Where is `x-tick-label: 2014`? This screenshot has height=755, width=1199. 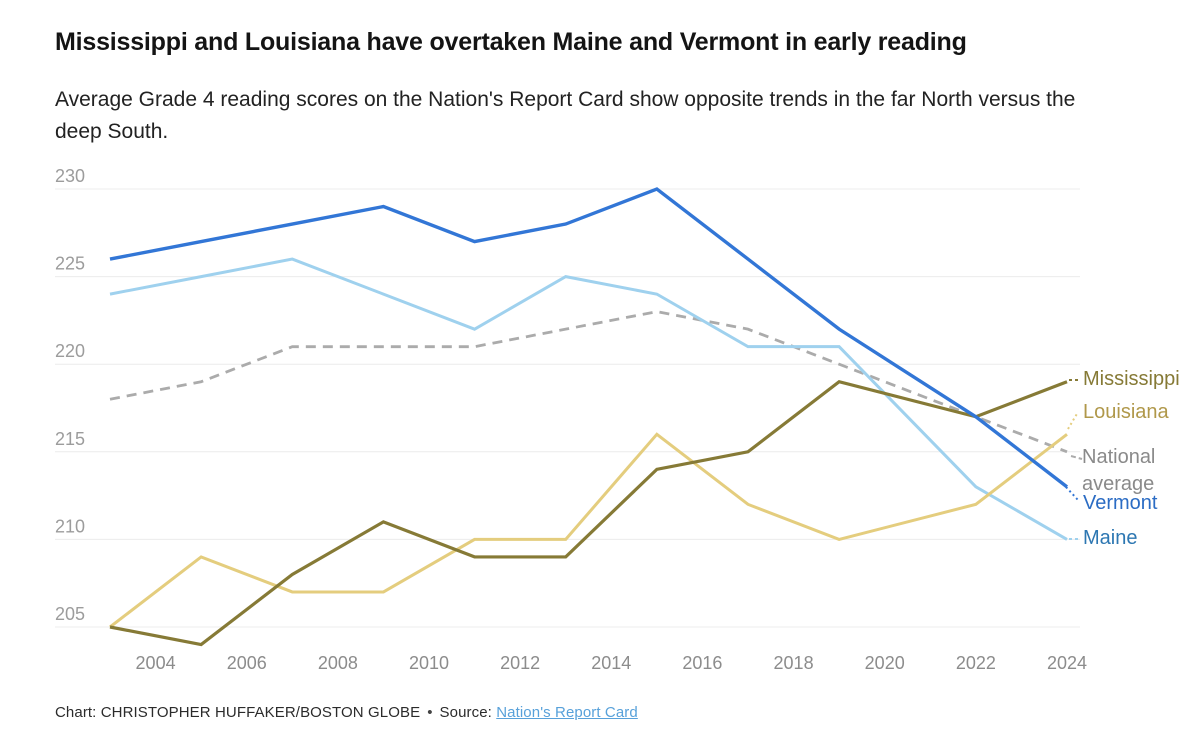 x-tick-label: 2014 is located at coordinates (611, 663).